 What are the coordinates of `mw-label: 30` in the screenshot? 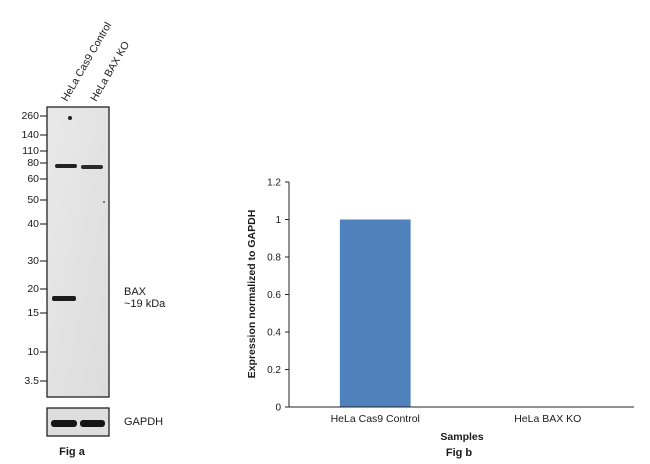 It's located at (33, 261).